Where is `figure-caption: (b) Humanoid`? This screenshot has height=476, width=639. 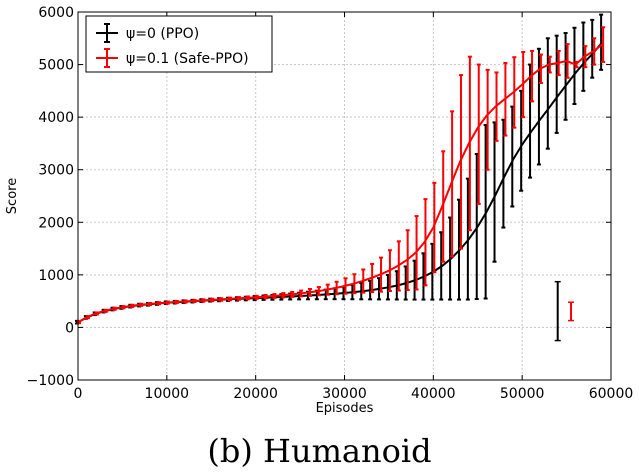 figure-caption: (b) Humanoid is located at coordinates (319, 451).